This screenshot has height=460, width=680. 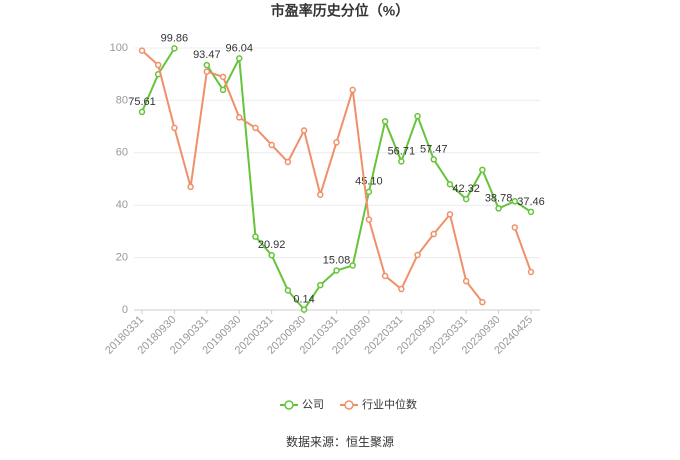 I want to click on data-label: 45.10, so click(x=369, y=182).